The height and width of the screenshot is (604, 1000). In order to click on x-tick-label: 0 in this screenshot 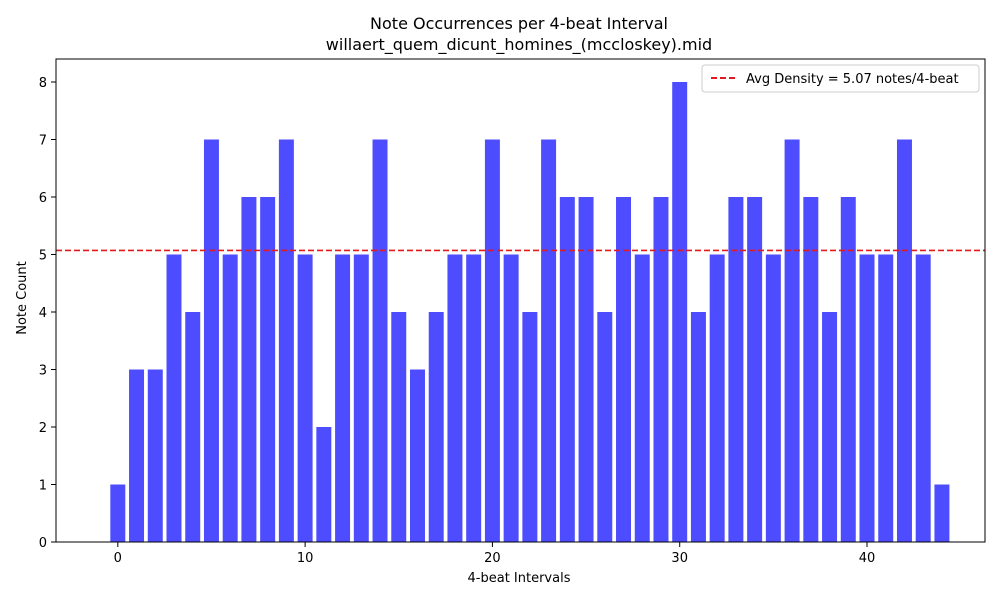, I will do `click(118, 558)`.